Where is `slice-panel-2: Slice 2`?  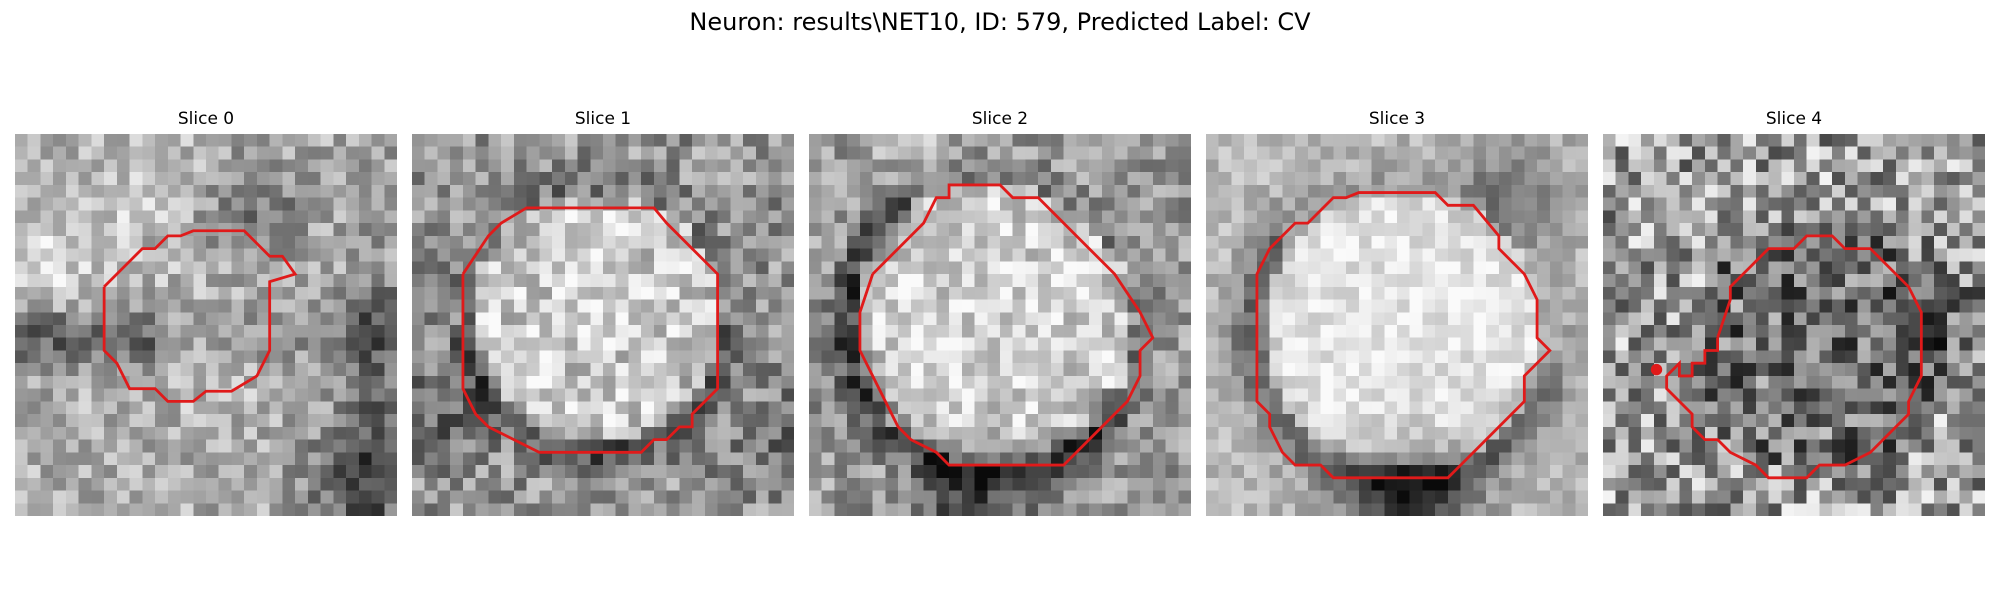
slice-panel-2: Slice 2 is located at coordinates (1000, 312).